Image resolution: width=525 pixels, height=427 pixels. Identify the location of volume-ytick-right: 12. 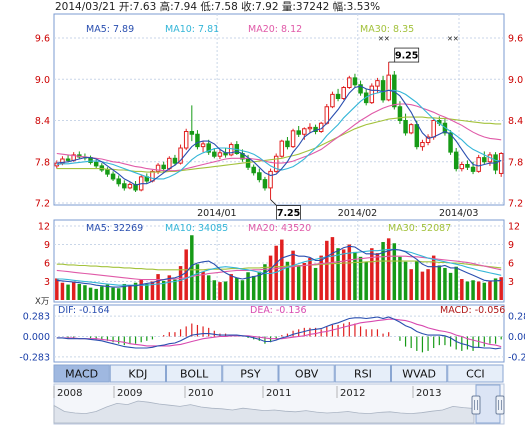
(514, 227).